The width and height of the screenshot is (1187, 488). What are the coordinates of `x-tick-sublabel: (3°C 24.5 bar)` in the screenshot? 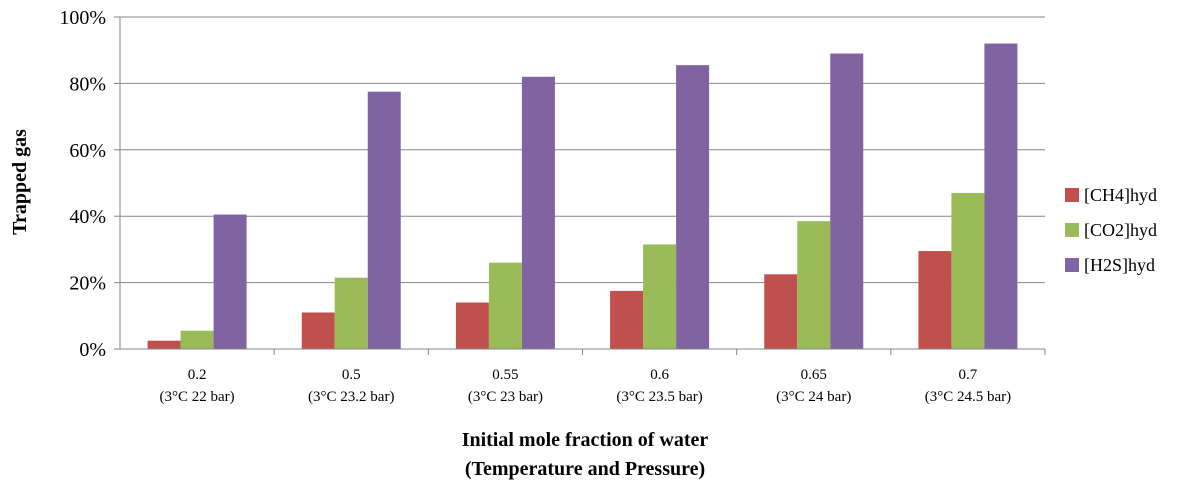 It's located at (968, 397).